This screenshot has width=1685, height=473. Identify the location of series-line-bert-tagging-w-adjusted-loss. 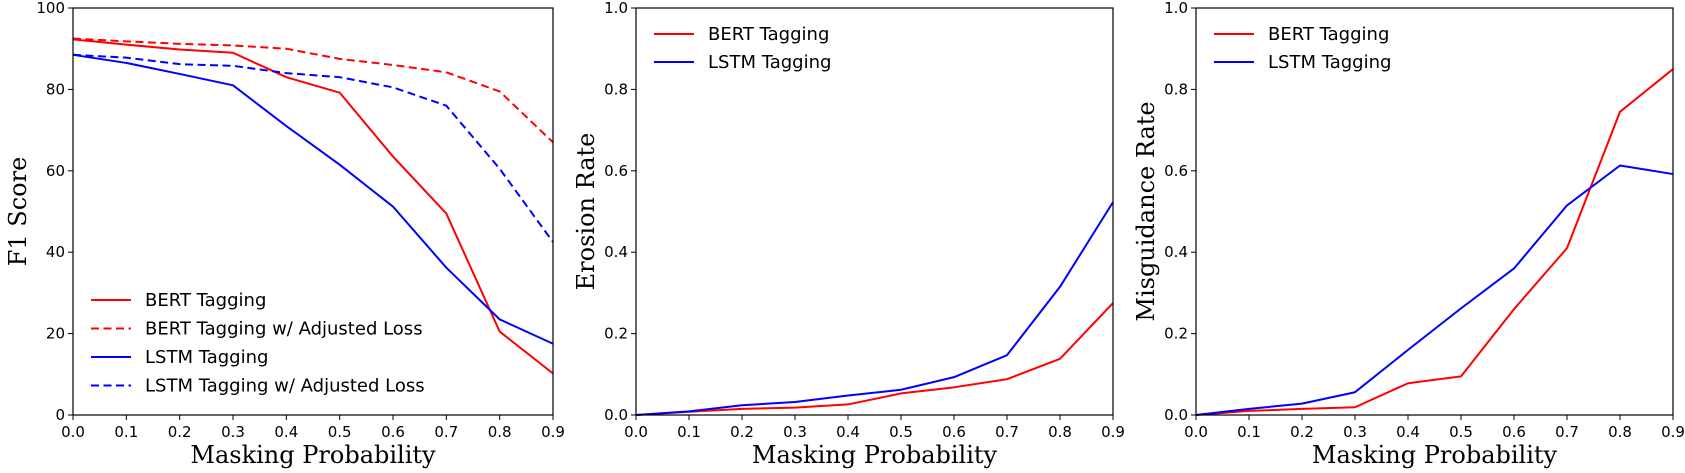
(313, 90).